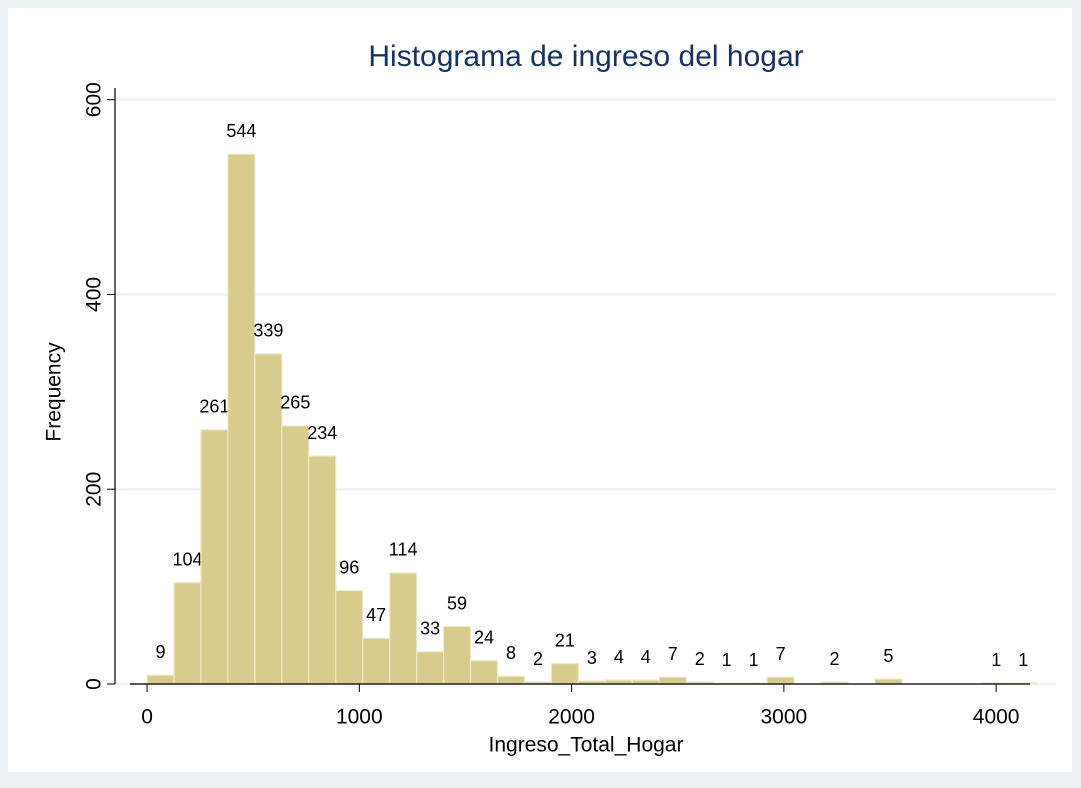 The image size is (1081, 788). I want to click on x-tick-label: 0, so click(147, 717).